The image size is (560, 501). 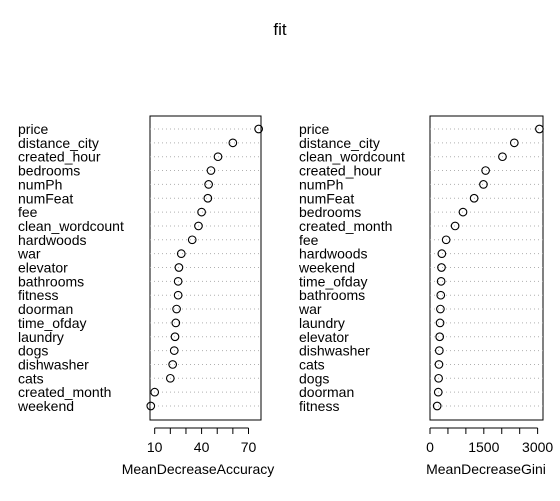 What do you see at coordinates (537, 447) in the screenshot?
I see `x-tick-label: 3000` at bounding box center [537, 447].